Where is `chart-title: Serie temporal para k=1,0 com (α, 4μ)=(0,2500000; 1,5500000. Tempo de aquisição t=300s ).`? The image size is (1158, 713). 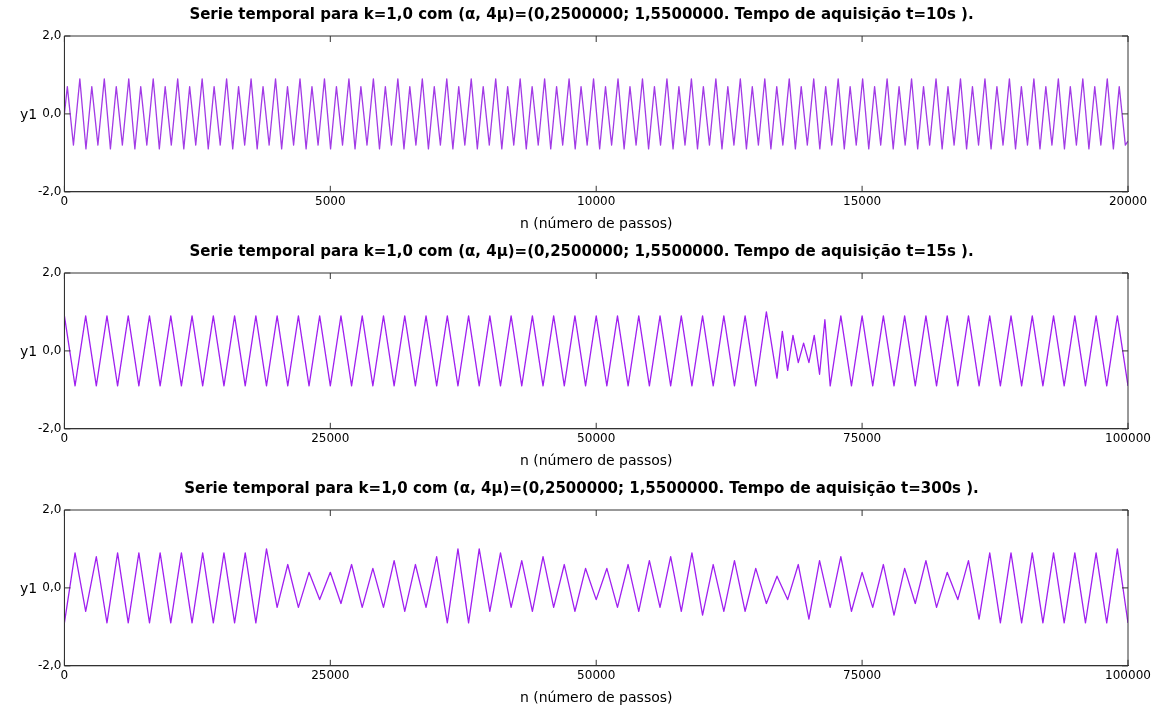 chart-title: Serie temporal para k=1,0 com (α, 4μ)=(0,2500000; 1,5500000. Tempo de aquisição t=300s ). is located at coordinates (581, 487).